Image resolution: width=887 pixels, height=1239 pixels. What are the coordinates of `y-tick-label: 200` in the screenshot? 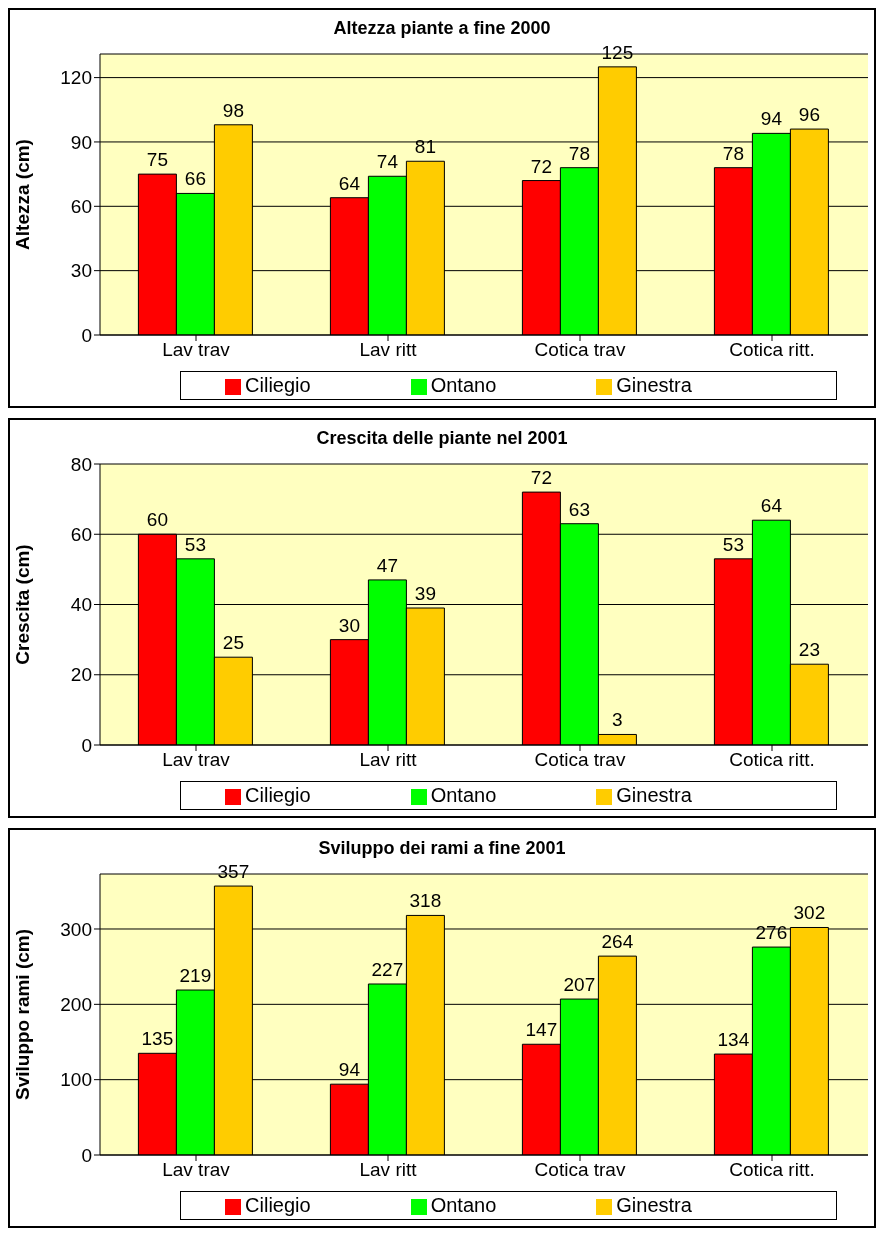 It's located at (76, 1005).